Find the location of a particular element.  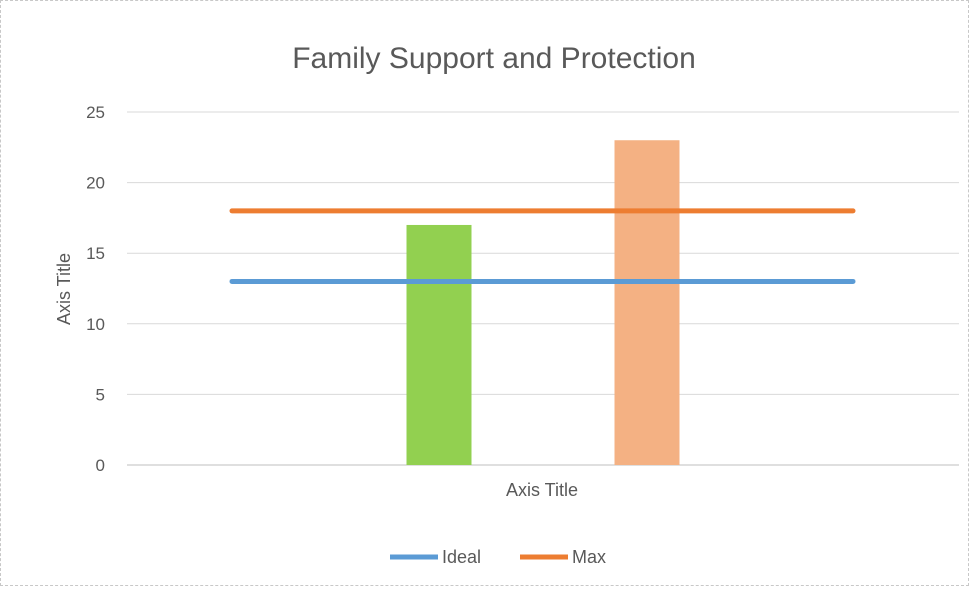

y-tick-label: 15 is located at coordinates (95, 253).